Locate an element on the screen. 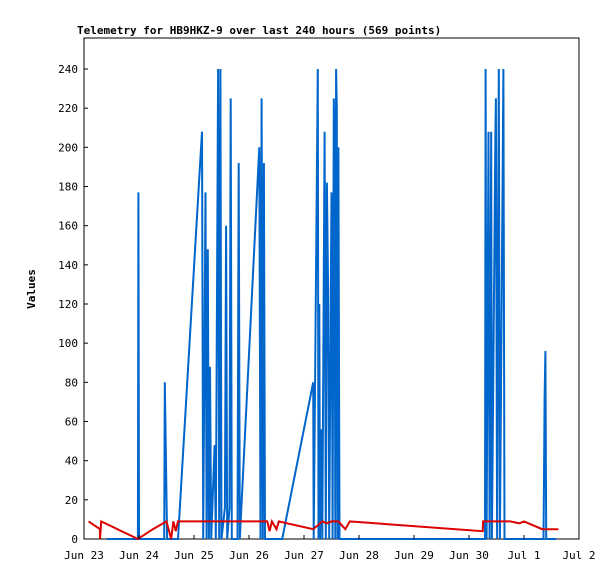 The width and height of the screenshot is (615, 579). y-tick-label: 160 is located at coordinates (68, 226).